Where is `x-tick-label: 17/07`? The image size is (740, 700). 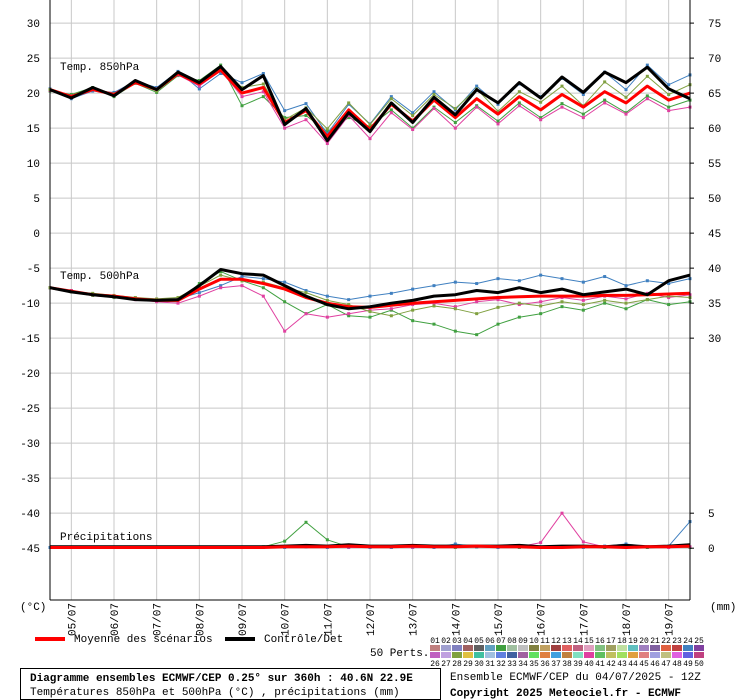 x-tick-label: 17/07 is located at coordinates (585, 619).